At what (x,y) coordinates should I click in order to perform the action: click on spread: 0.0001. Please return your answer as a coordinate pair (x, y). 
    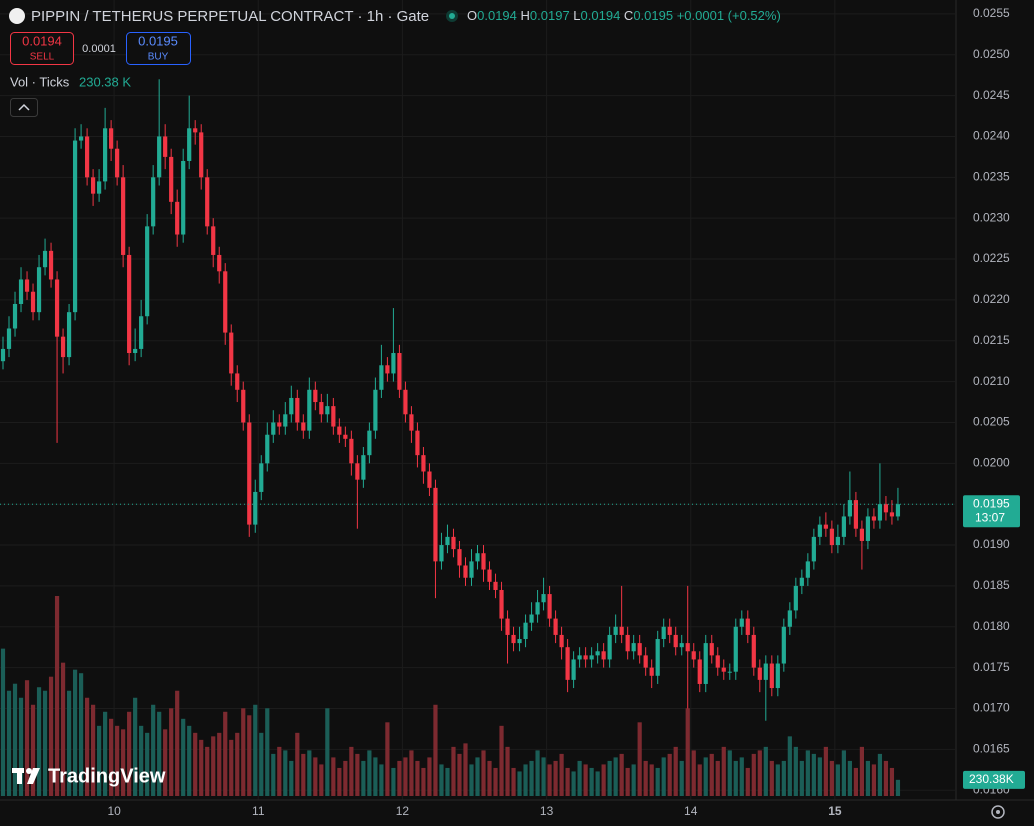
    Looking at the image, I should click on (99, 49).